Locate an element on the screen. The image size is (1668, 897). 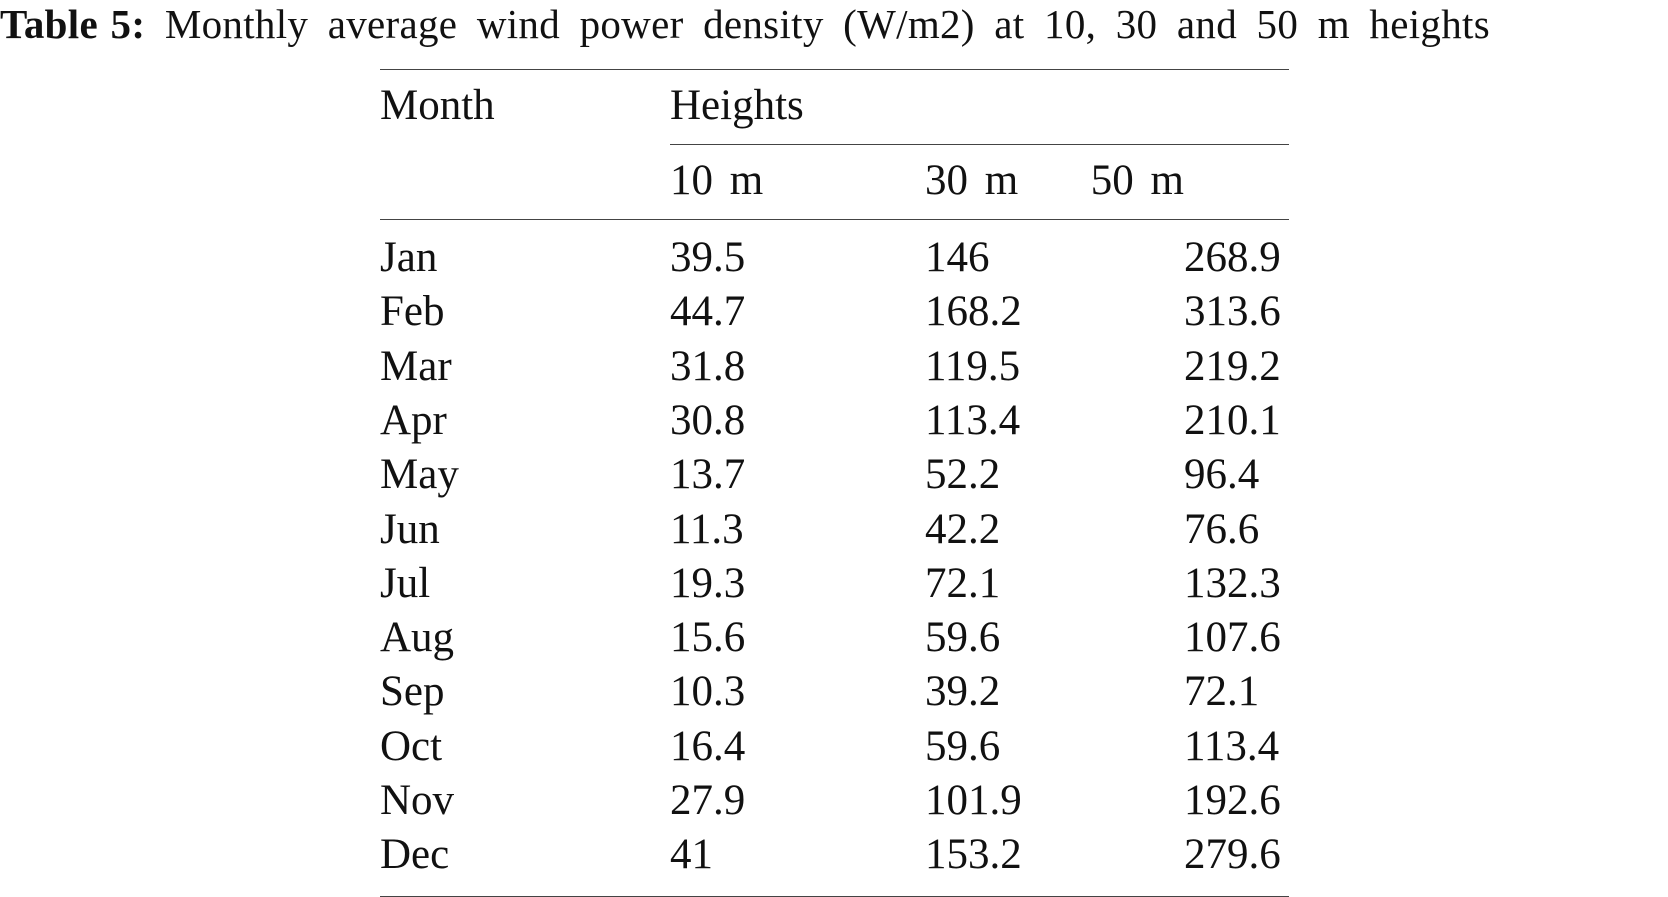
table-row: Apr 30.8 113.4 210.1 is located at coordinates (834, 421).